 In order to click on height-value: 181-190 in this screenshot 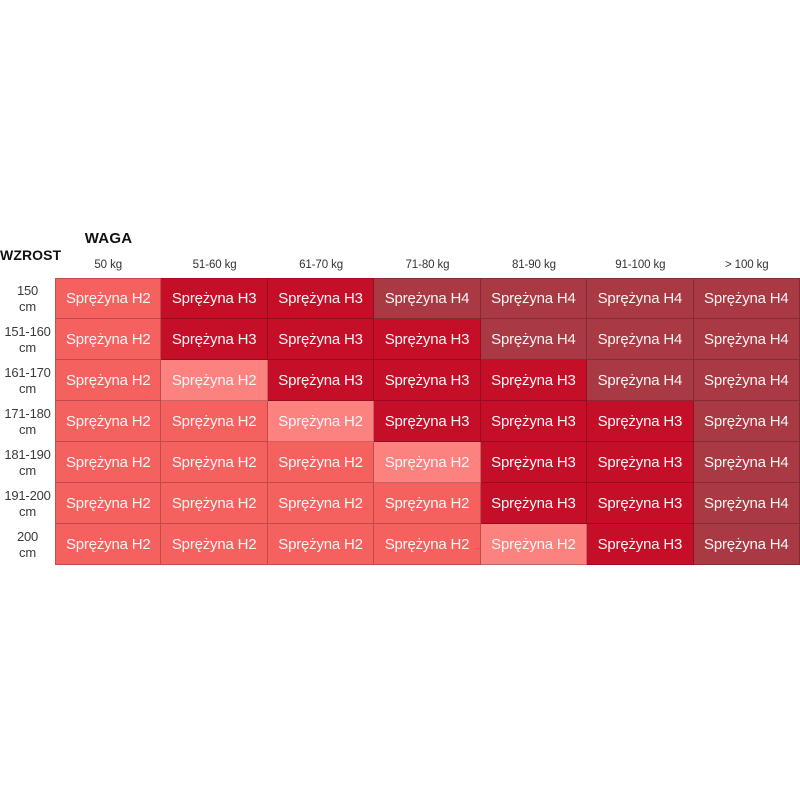, I will do `click(27, 454)`.